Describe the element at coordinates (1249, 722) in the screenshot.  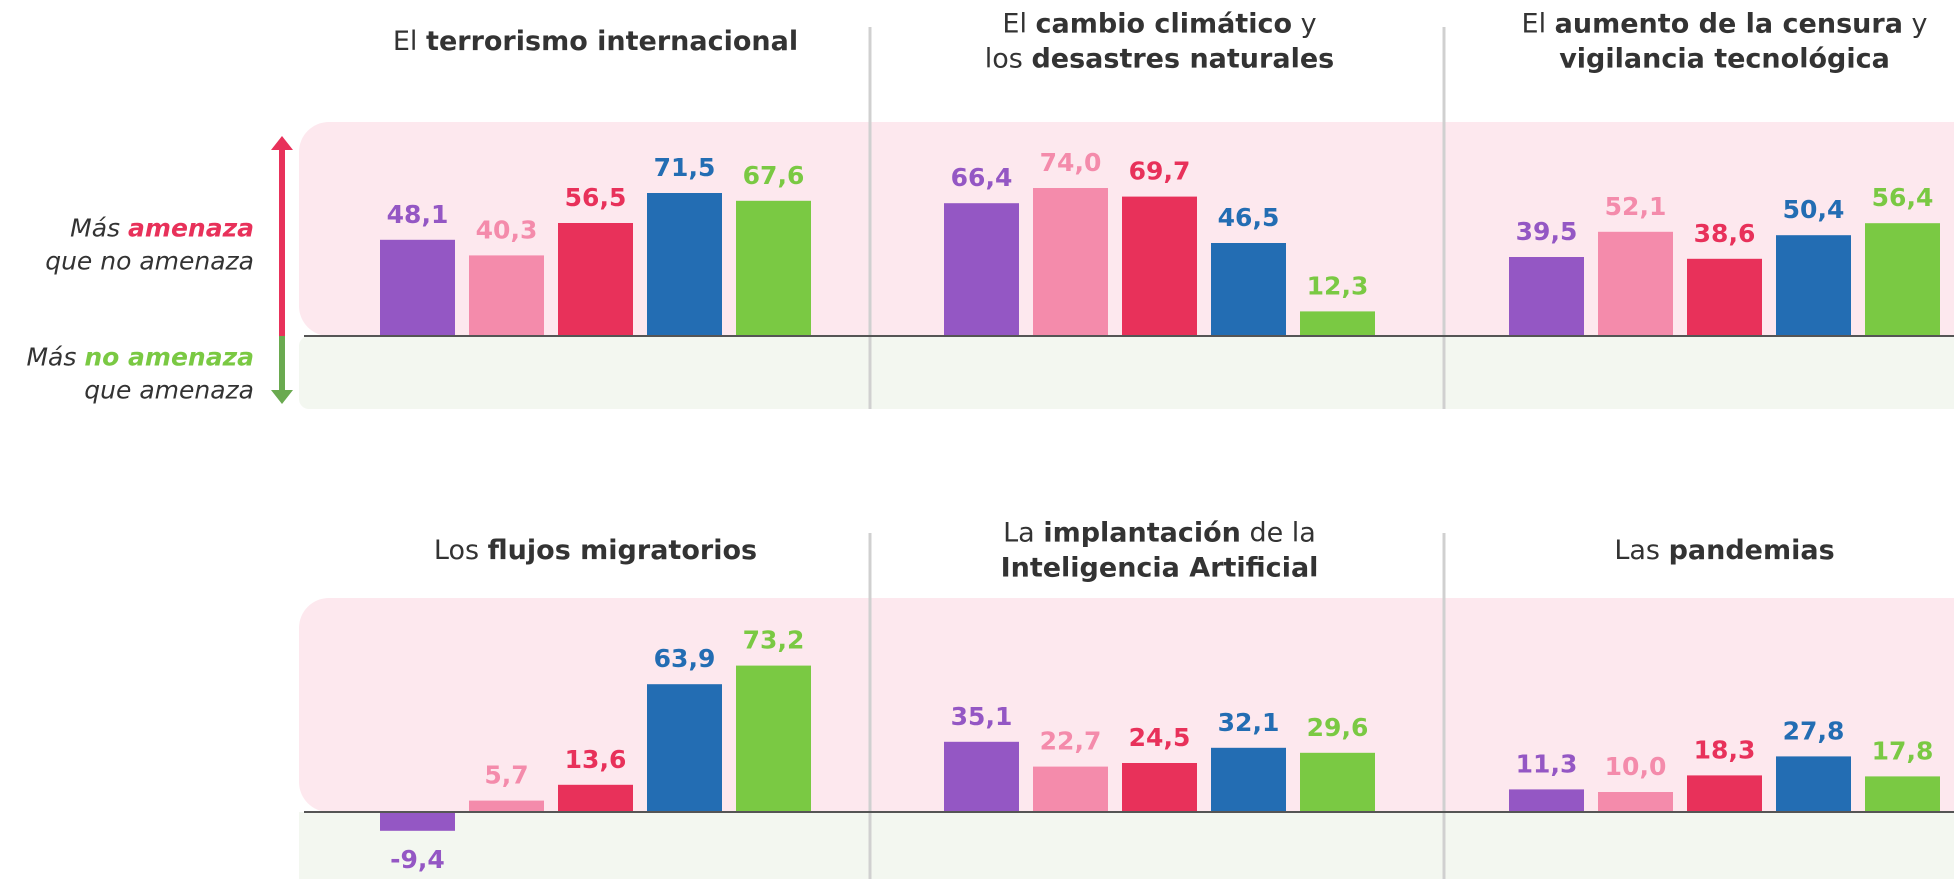
I see `value-label: 32,1` at that location.